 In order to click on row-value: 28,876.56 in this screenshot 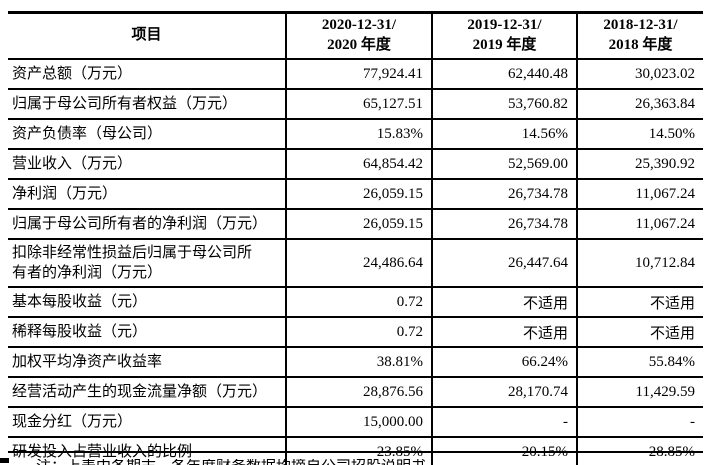, I will do `click(358, 392)`.